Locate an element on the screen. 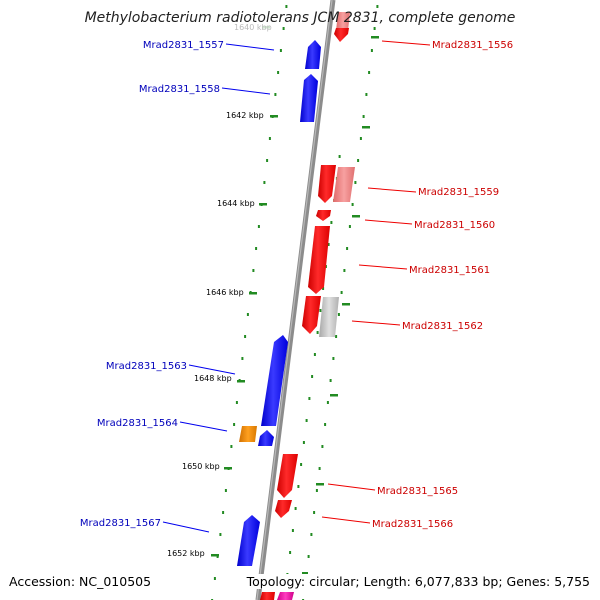  accession-text: Accession: NC_010505 is located at coordinates (80, 581).